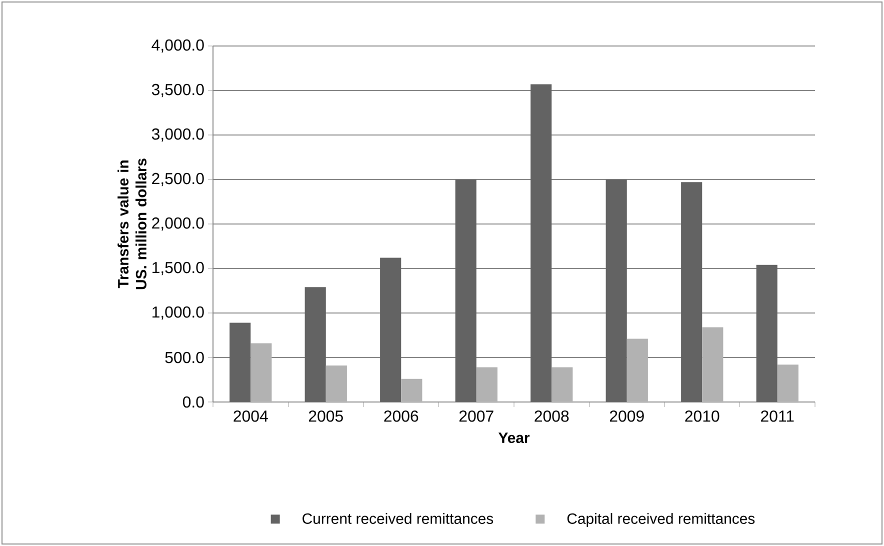 The image size is (884, 546). I want to click on x-tick-label: 2005, so click(325, 416).